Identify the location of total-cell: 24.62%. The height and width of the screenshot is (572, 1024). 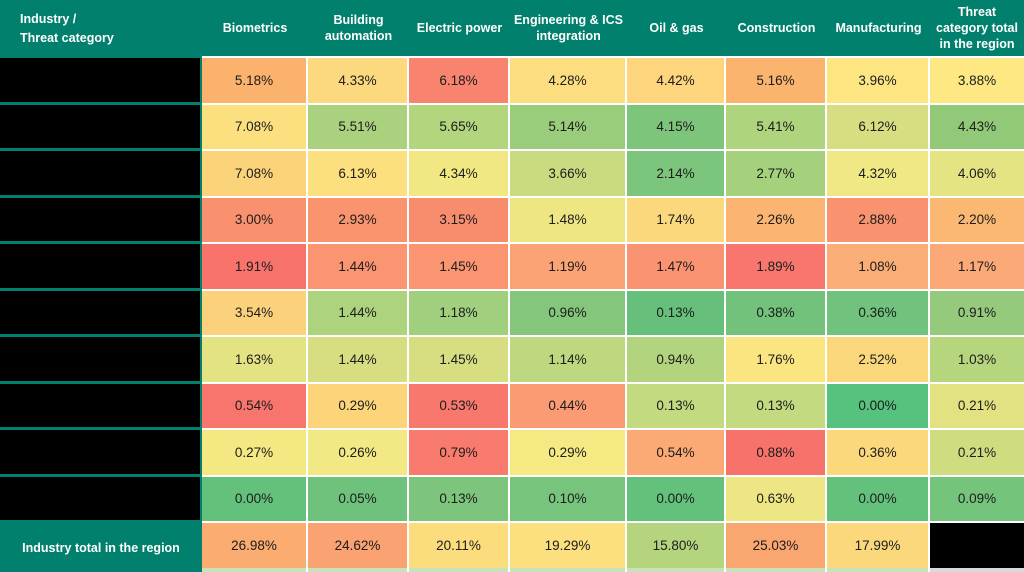
(358, 545).